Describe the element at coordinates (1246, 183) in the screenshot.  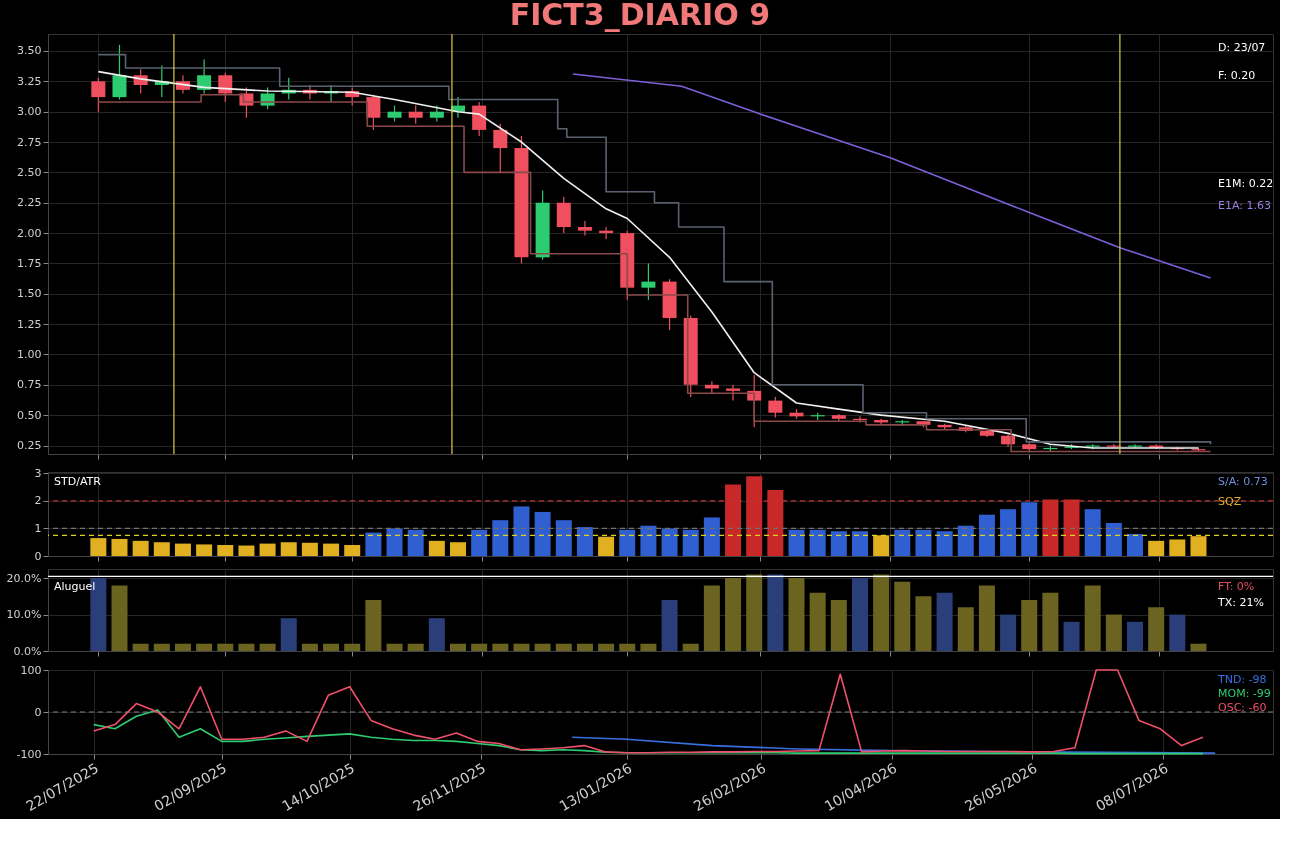
I see `annotation: E1M: 0.22` at that location.